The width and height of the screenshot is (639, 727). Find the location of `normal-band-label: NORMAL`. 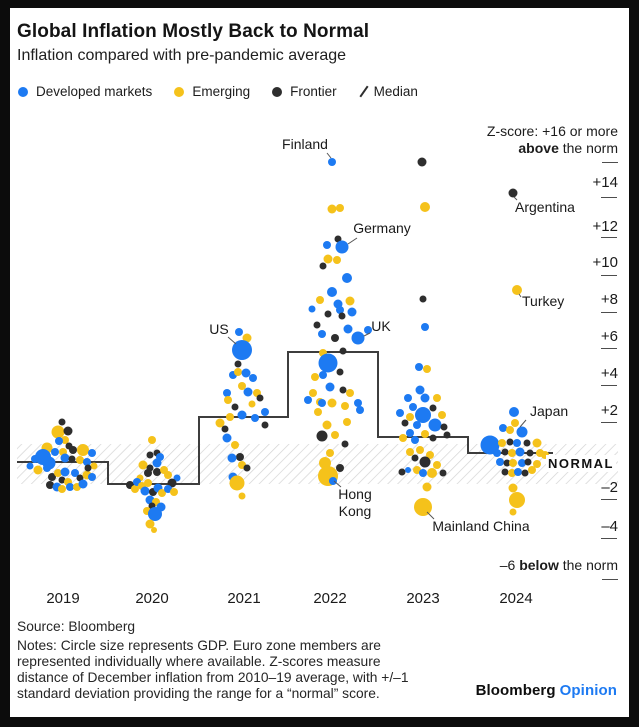

normal-band-label: NORMAL is located at coordinates (580, 463).